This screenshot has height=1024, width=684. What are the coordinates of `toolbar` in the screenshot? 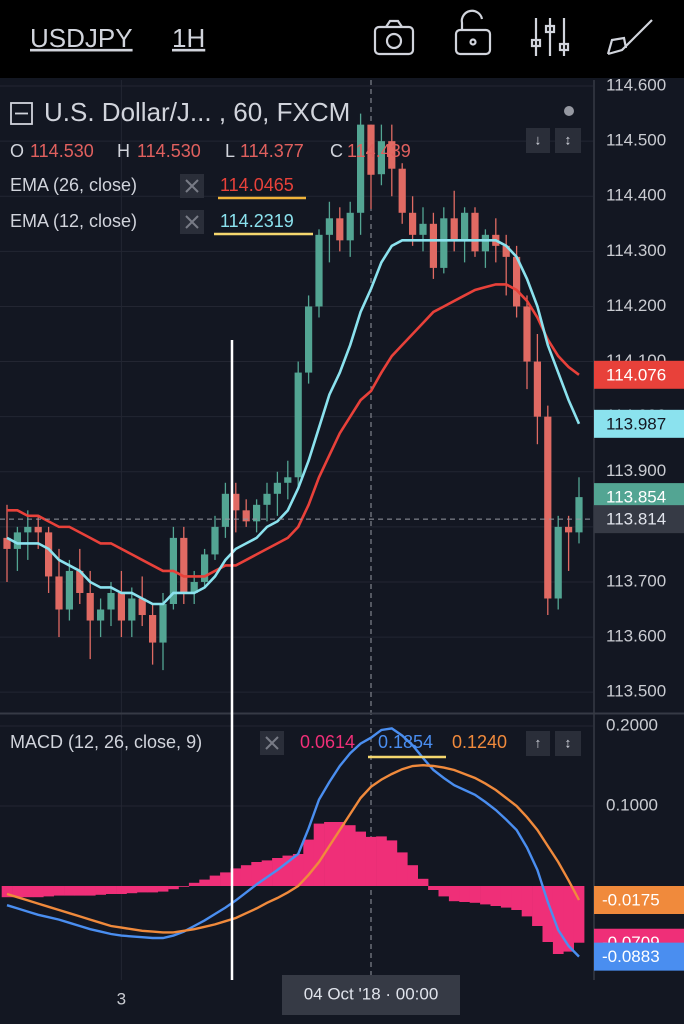 It's located at (342, 39).